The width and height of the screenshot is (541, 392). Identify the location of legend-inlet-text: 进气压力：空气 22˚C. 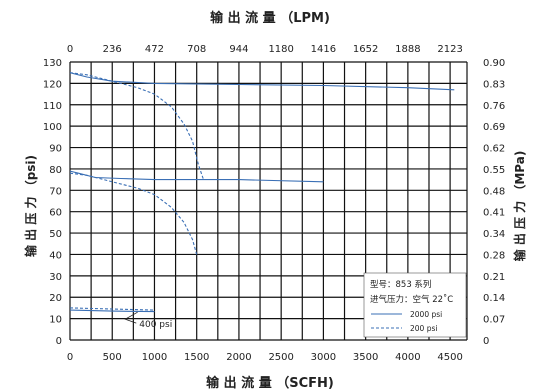
(411, 299).